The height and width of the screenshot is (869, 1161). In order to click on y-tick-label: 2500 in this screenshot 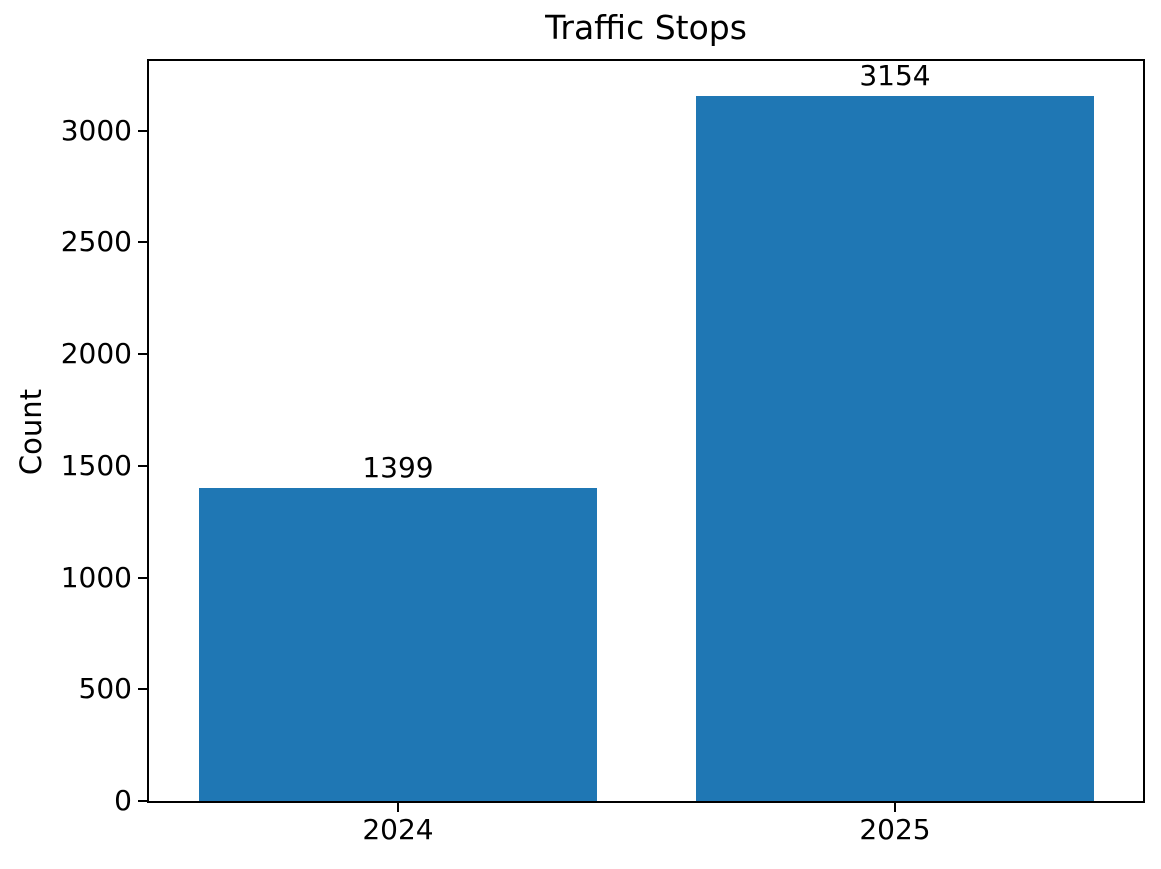, I will do `click(96, 241)`.